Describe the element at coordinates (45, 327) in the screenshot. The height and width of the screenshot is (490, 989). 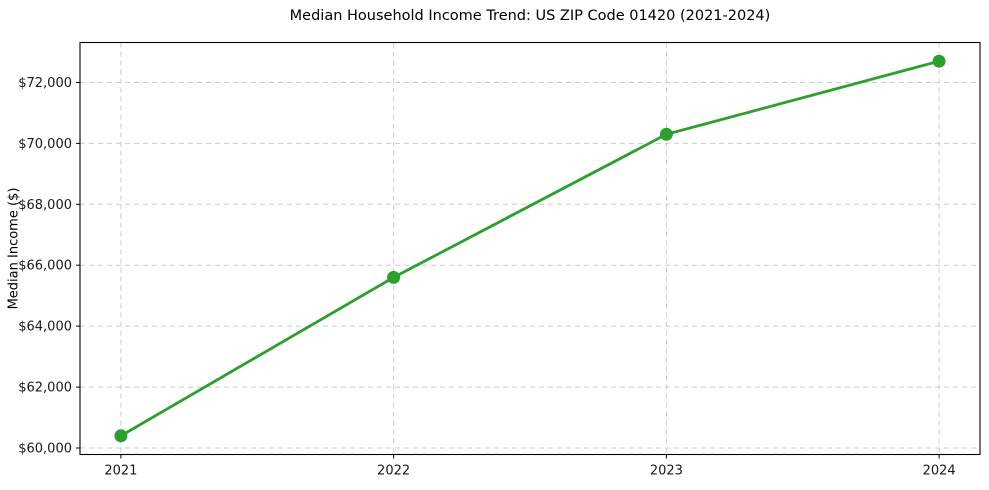
I see `y-tick-label: $64,000` at that location.